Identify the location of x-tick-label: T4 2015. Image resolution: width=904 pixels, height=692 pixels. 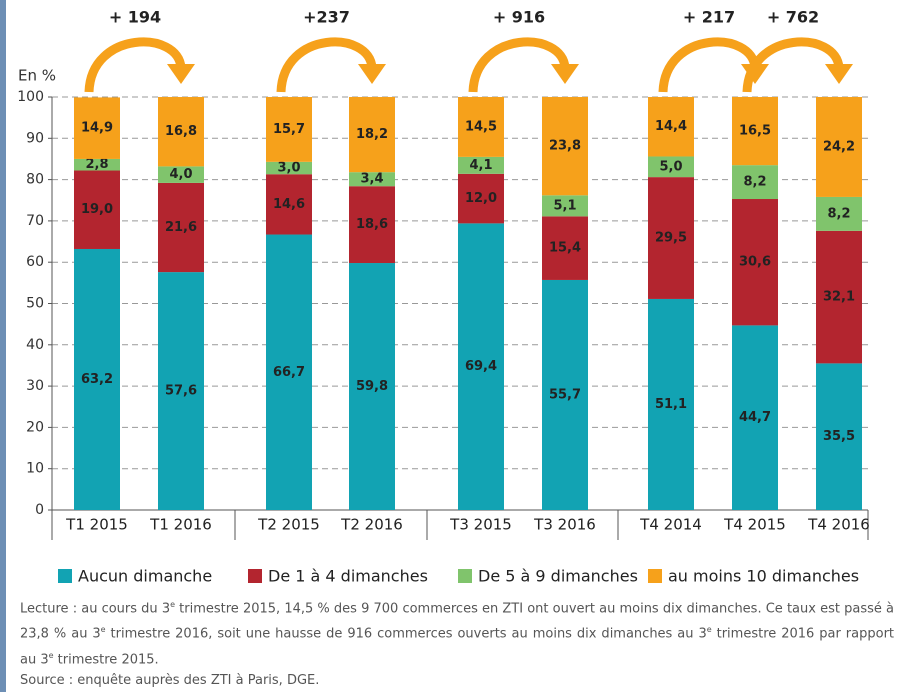
(754, 525).